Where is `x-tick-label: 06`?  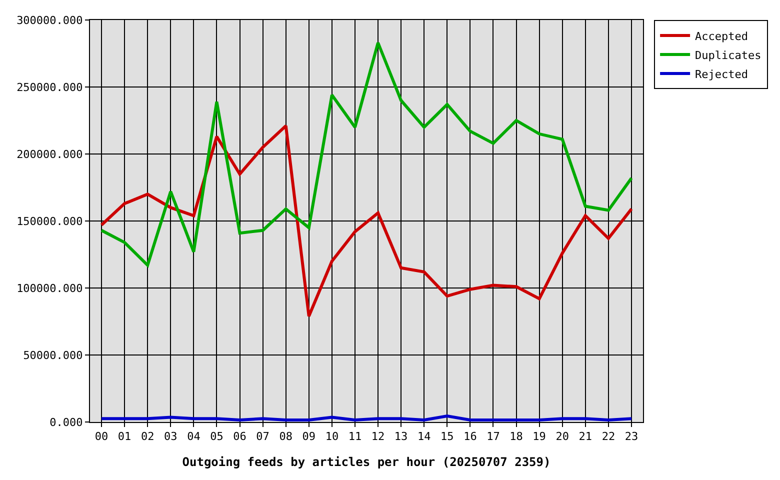 x-tick-label: 06 is located at coordinates (239, 437).